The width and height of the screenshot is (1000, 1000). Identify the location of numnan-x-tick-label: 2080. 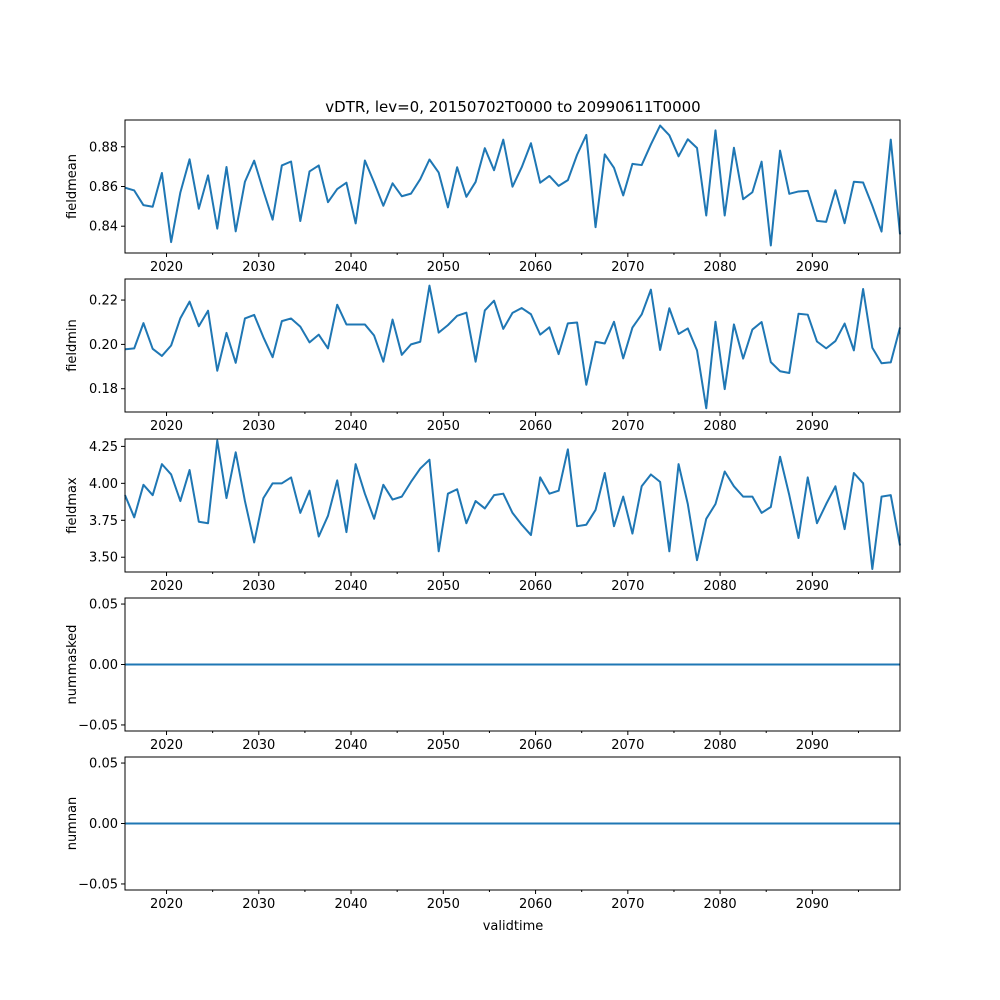
(720, 904).